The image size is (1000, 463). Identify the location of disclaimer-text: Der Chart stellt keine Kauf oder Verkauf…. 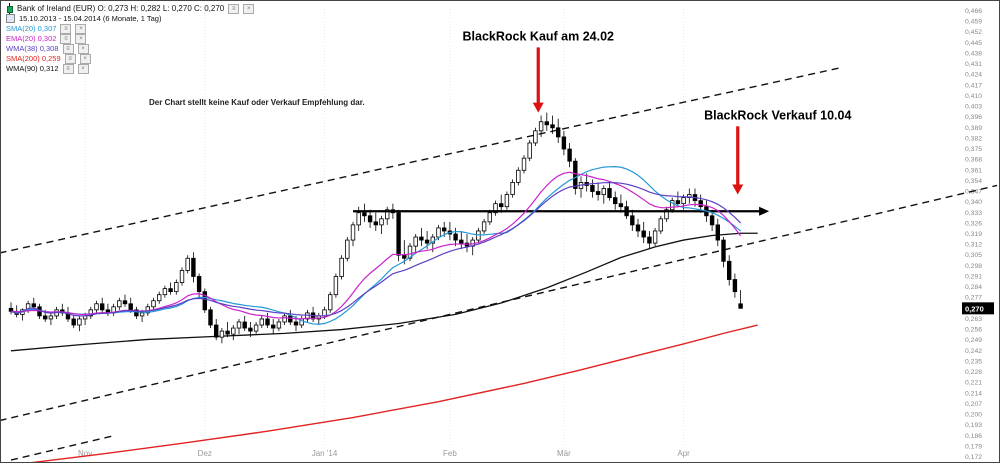
(257, 102).